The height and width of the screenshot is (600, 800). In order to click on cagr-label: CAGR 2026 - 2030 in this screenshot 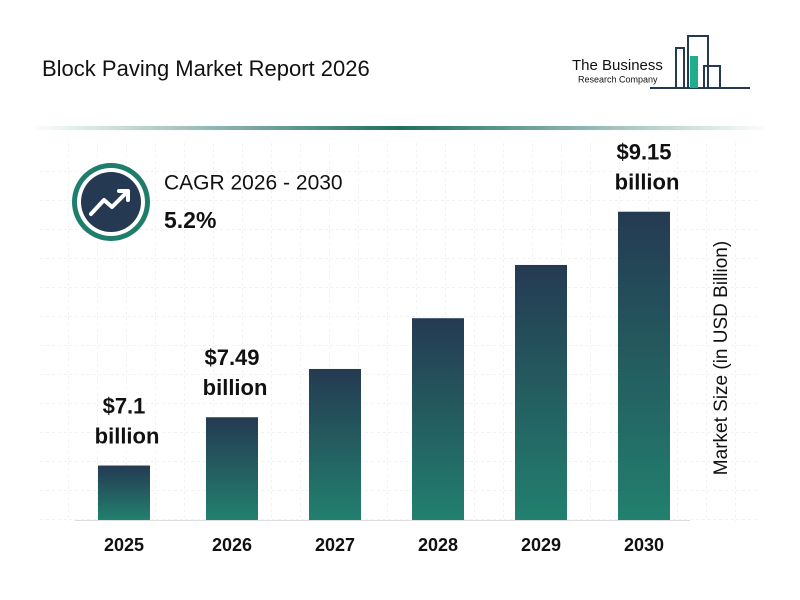, I will do `click(253, 183)`.